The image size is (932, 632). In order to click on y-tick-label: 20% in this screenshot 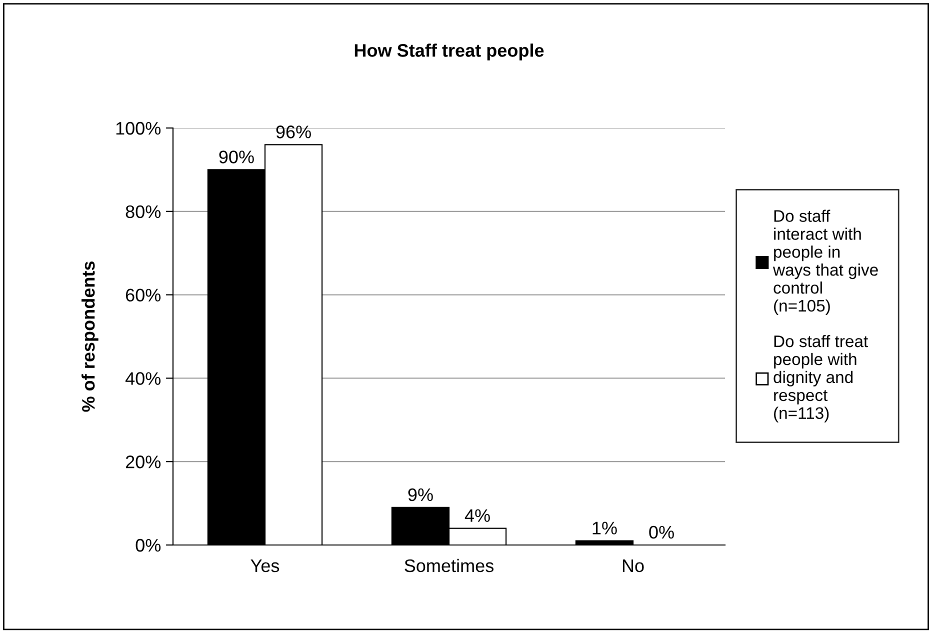, I will do `click(143, 462)`.